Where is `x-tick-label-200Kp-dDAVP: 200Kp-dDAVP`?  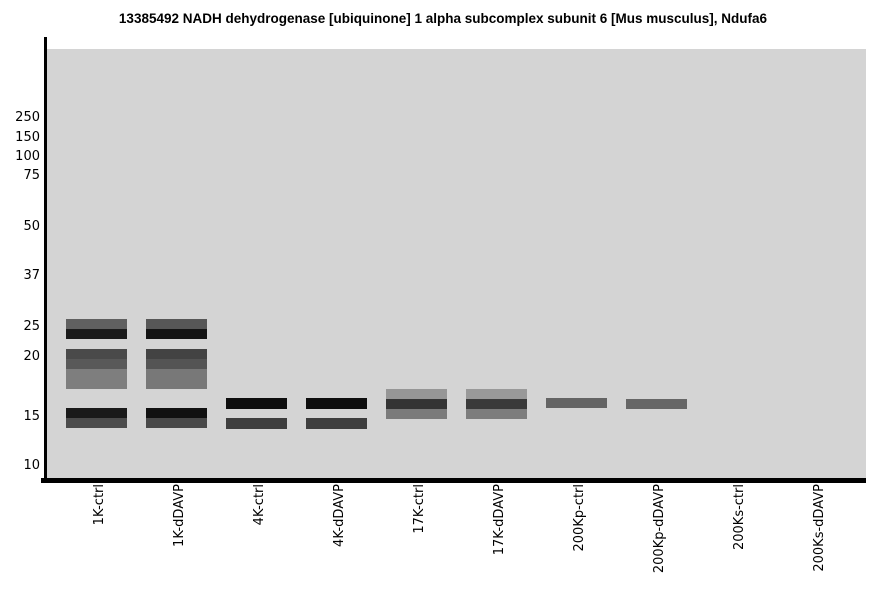
x-tick-label-200Kp-dDAVP: 200Kp-dDAVP is located at coordinates (659, 529).